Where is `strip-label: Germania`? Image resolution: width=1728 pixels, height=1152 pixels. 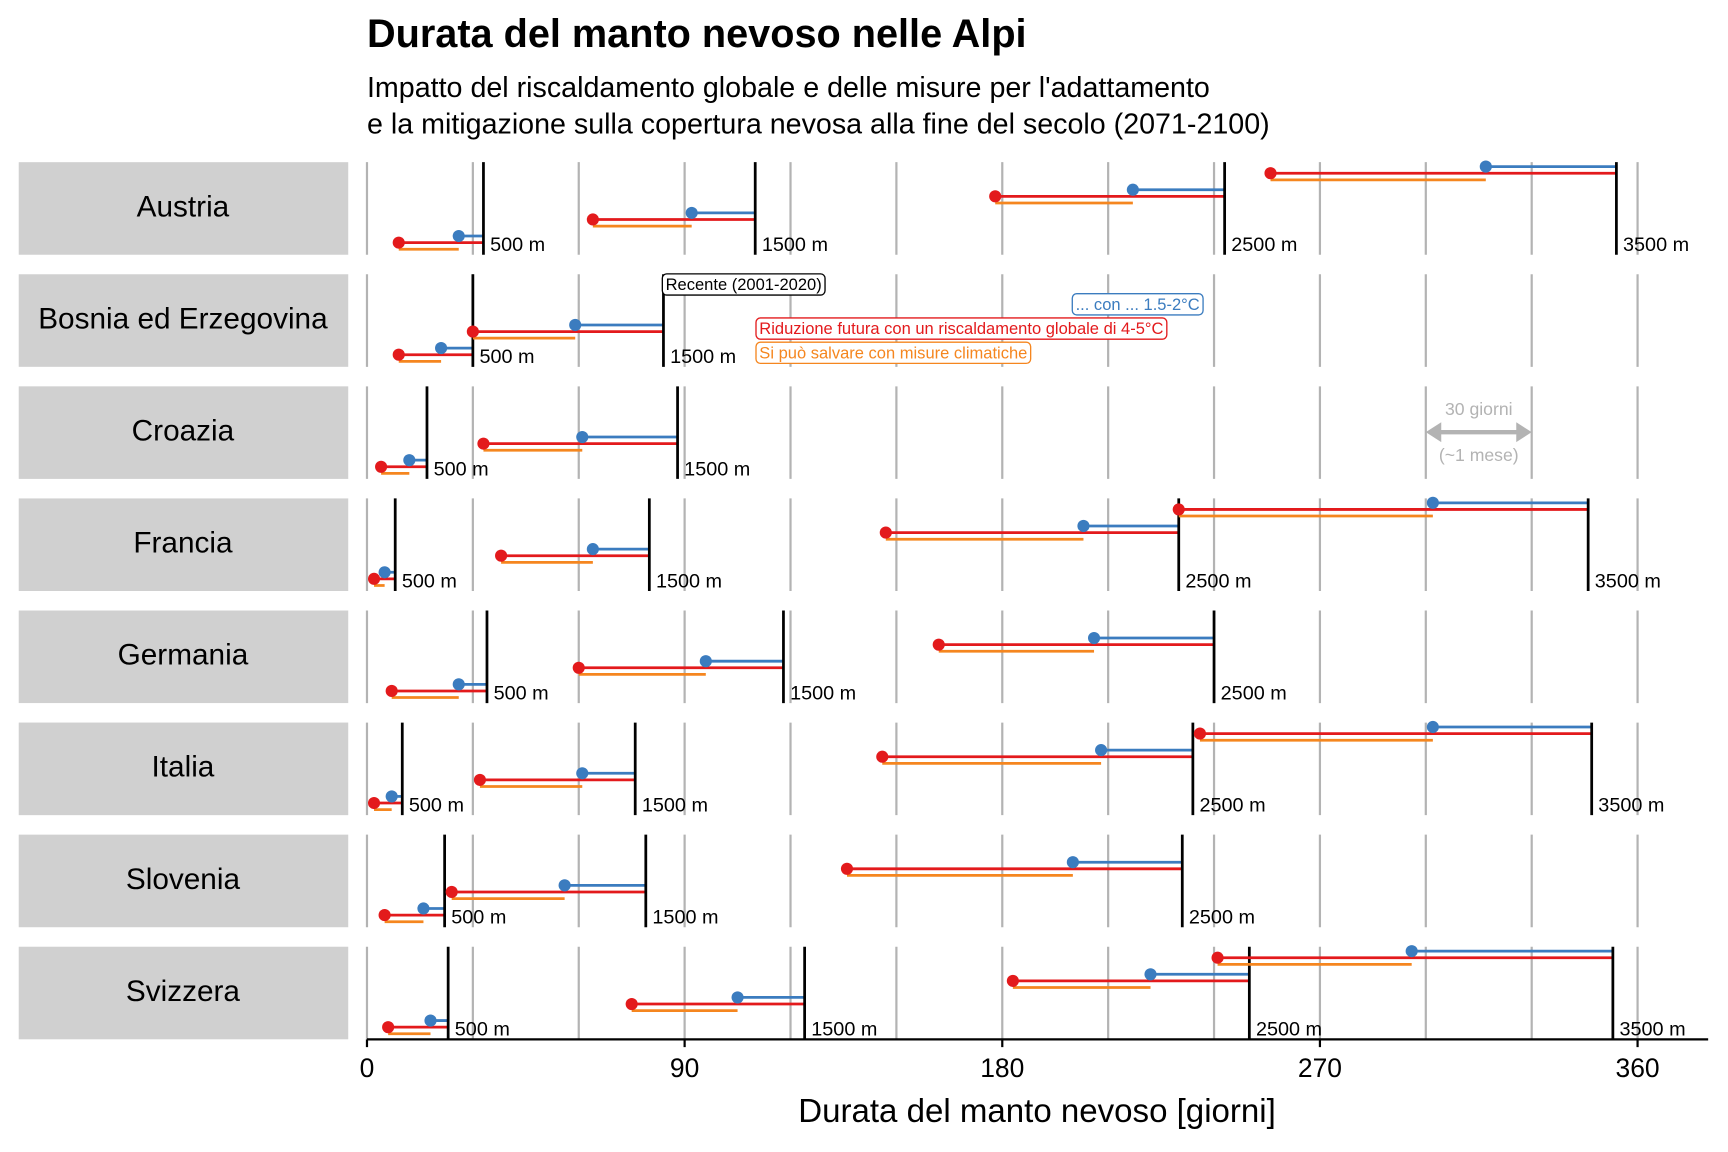 strip-label: Germania is located at coordinates (183, 655).